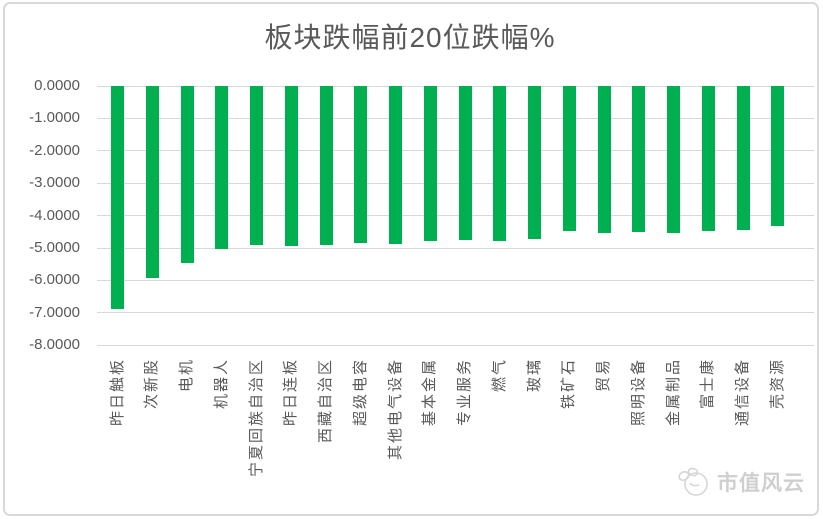  I want to click on x-category-label: 照明设备, so click(638, 392).